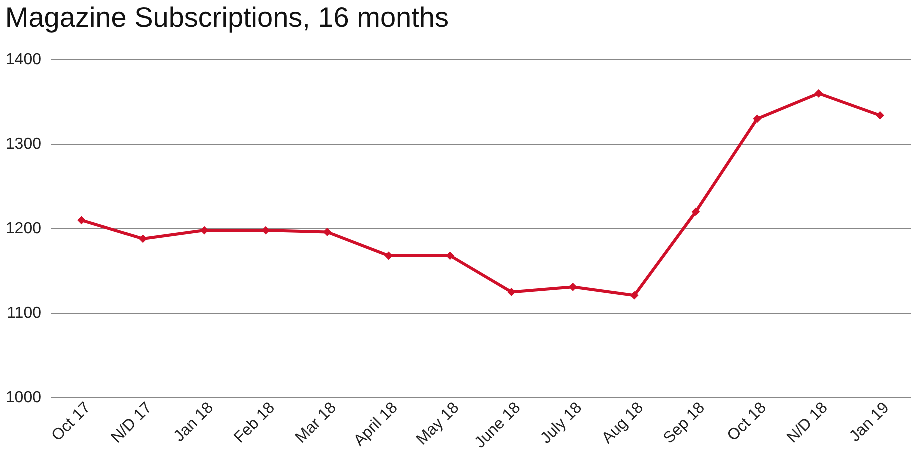  I want to click on x-tick-label: Mar 18, so click(316, 423).